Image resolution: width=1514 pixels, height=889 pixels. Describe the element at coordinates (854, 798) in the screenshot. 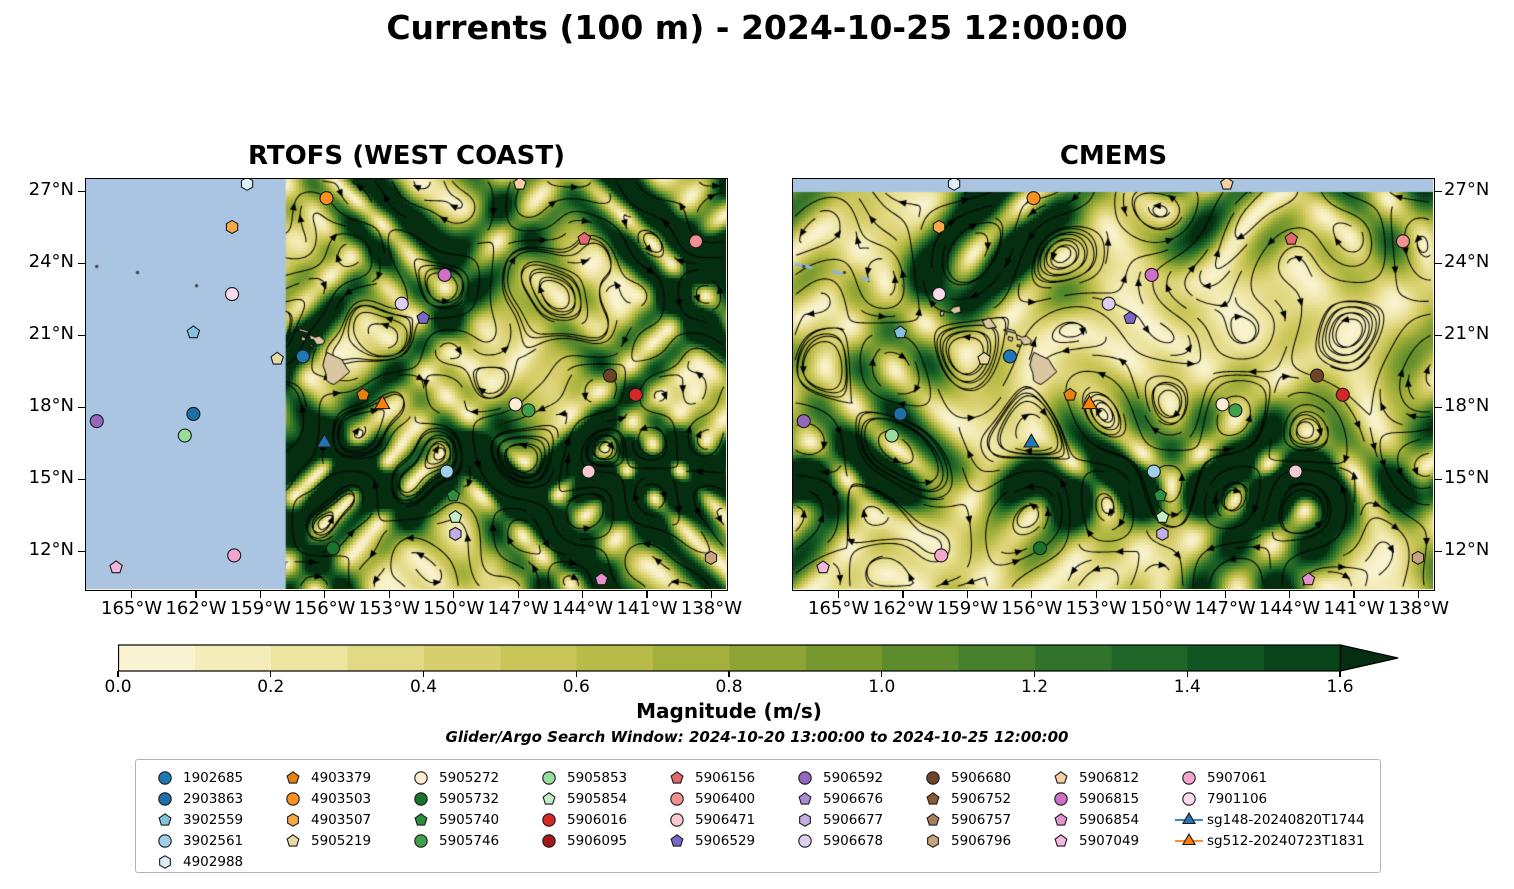

I see `legend-entry: 5906676` at that location.